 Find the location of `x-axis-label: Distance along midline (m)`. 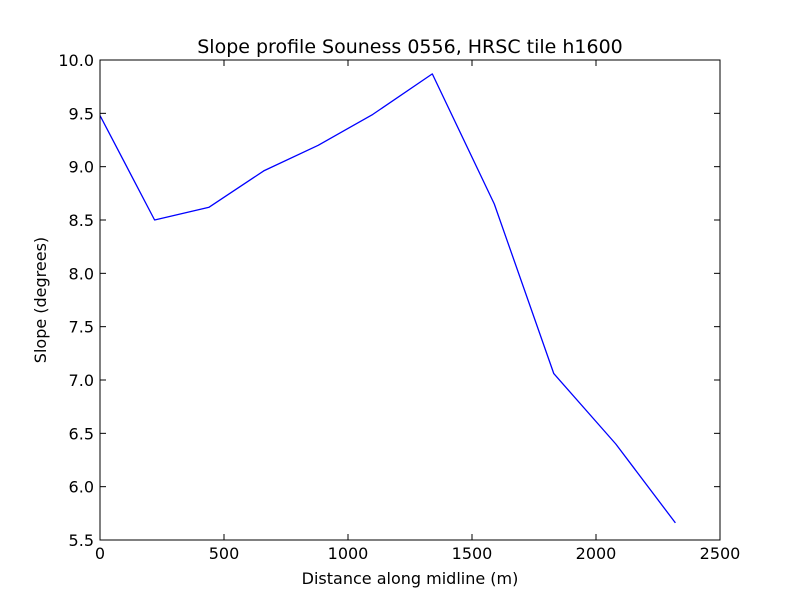

x-axis-label: Distance along midline (m) is located at coordinates (410, 578).